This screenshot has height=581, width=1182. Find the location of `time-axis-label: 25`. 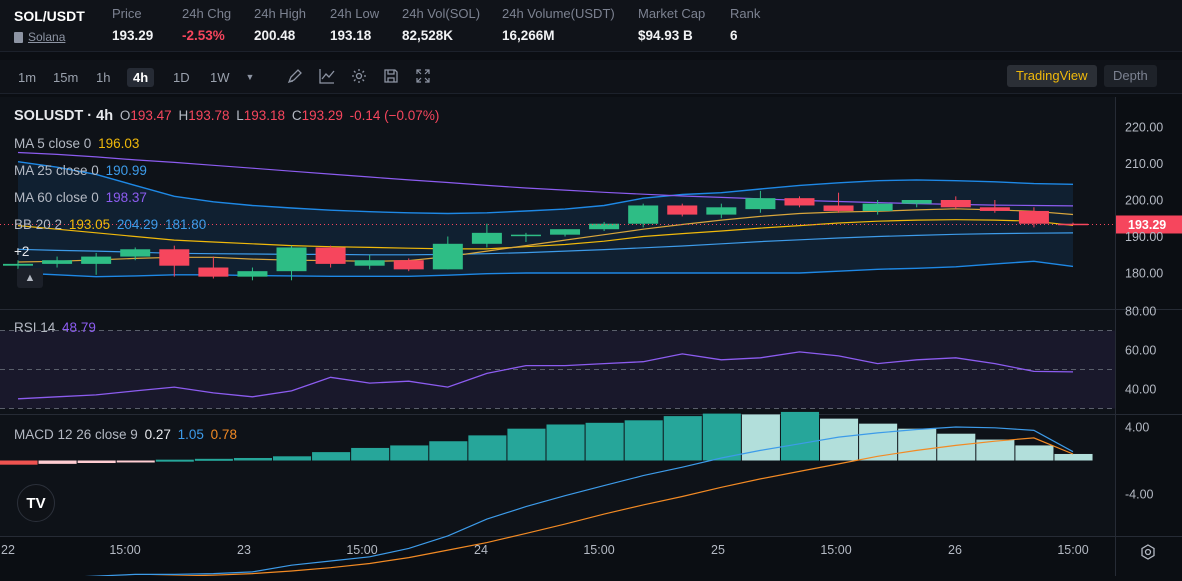

time-axis-label: 25 is located at coordinates (718, 550).